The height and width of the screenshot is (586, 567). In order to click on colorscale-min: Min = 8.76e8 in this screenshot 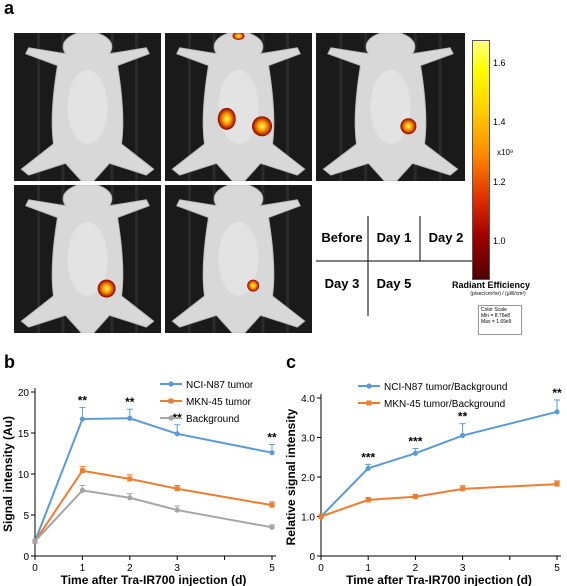, I will do `click(496, 316)`.